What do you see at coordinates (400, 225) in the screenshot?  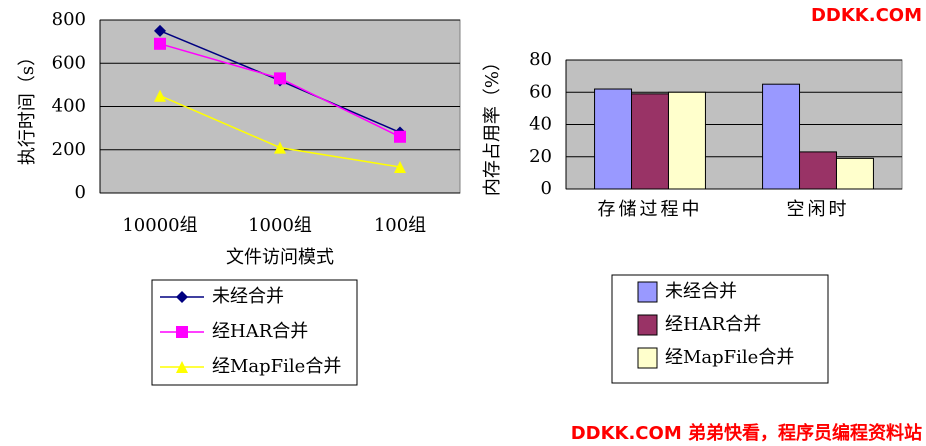 I see `x-tick-label: 100组` at bounding box center [400, 225].